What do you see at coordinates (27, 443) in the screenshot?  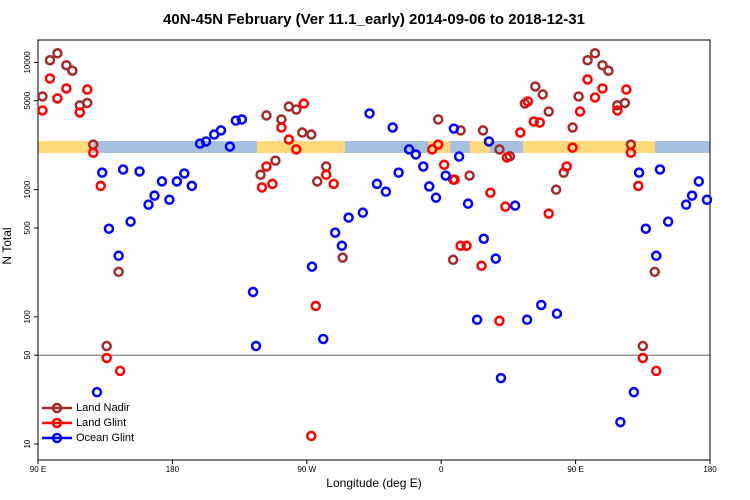 I see `y-tick-label: 10` at bounding box center [27, 443].